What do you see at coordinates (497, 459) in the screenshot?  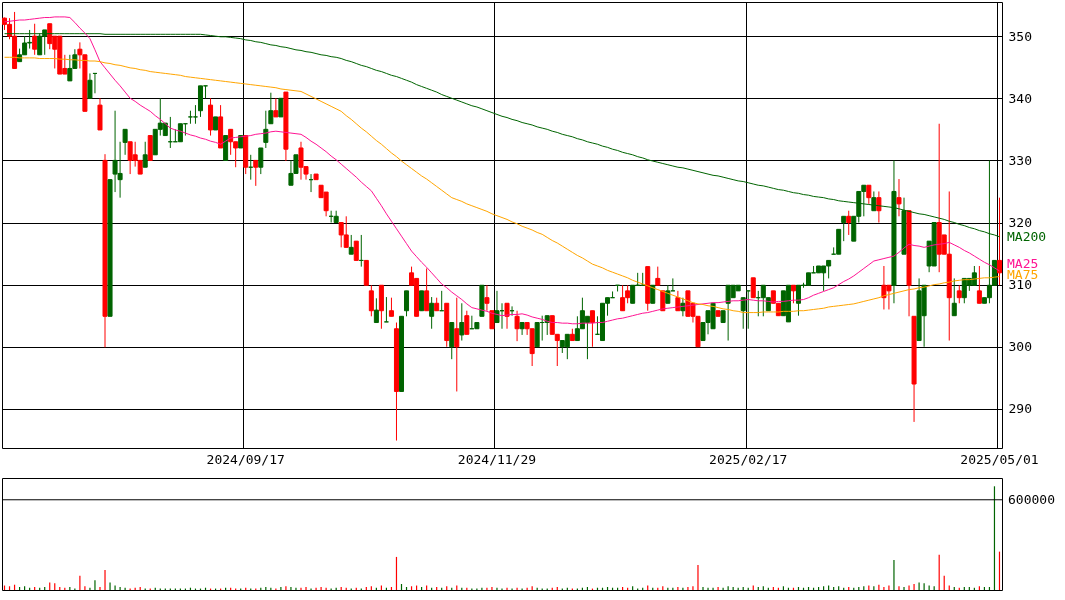 I see `x-tick-label: 2024/11/29` at bounding box center [497, 459].